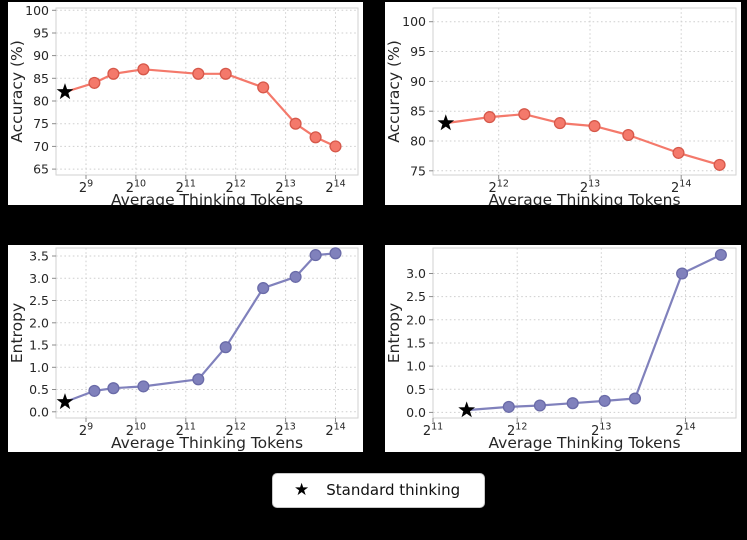 Image resolution: width=747 pixels, height=540 pixels. I want to click on legend-label: Standard thinking, so click(393, 490).